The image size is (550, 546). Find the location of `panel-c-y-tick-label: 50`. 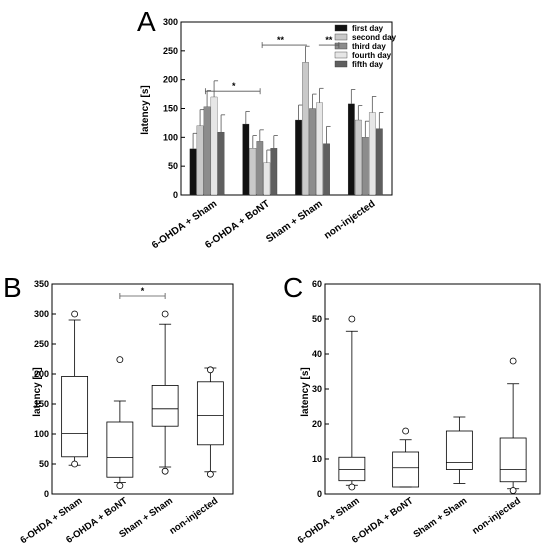

panel-c-y-tick-label: 50 is located at coordinates (317, 319).